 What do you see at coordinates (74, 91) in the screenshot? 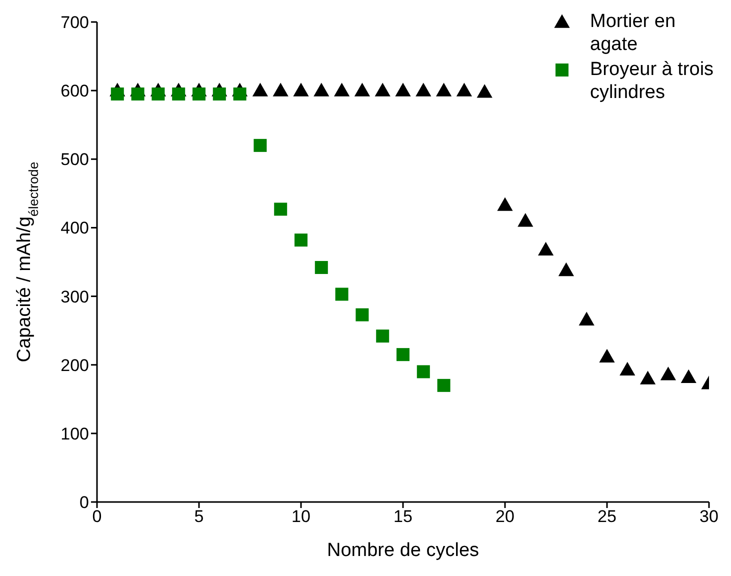
I see `y-tick-label: 600` at bounding box center [74, 91].